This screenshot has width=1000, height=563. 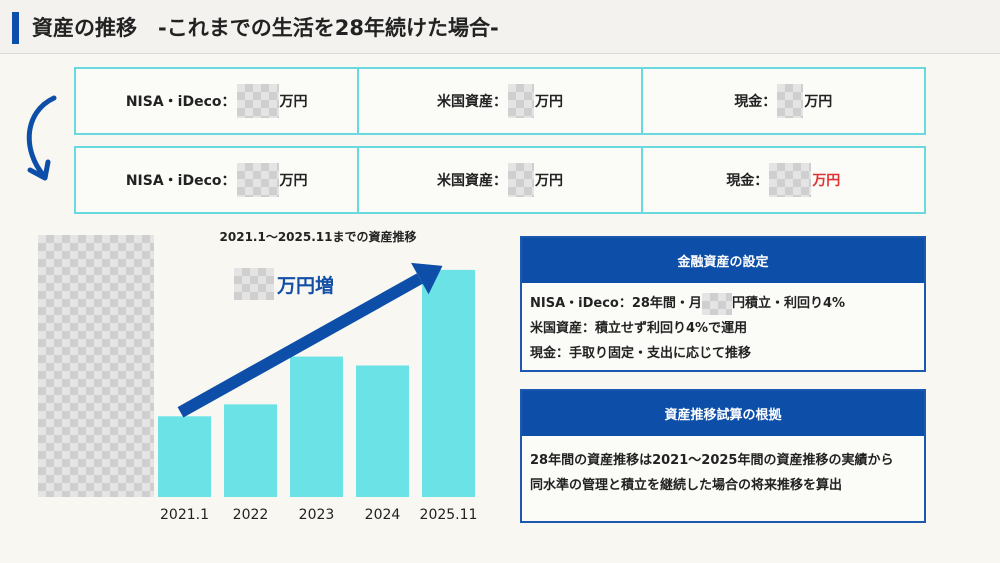 I want to click on curved-down-arrow-icon, so click(x=41, y=138).